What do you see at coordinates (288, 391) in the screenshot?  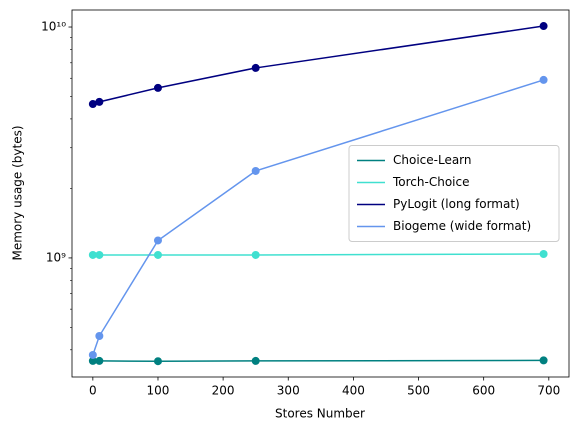 I see `x-tick-label: 300` at bounding box center [288, 391].